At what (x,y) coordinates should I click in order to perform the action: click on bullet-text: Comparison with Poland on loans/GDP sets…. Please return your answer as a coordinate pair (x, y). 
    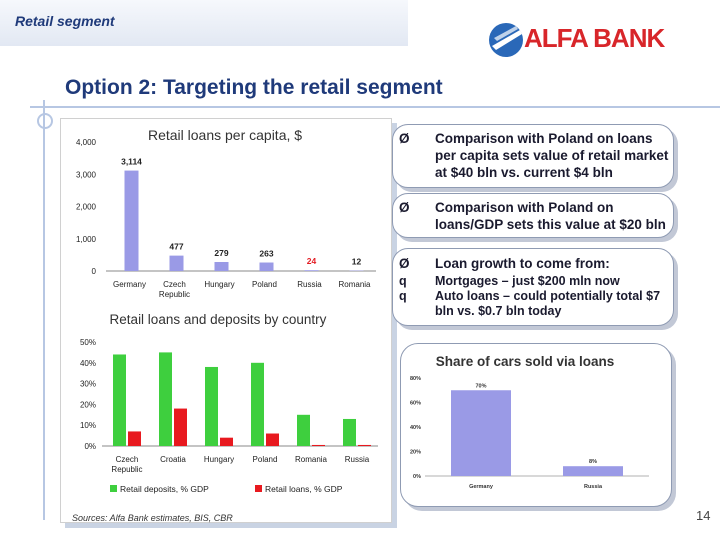
    Looking at the image, I should click on (550, 216).